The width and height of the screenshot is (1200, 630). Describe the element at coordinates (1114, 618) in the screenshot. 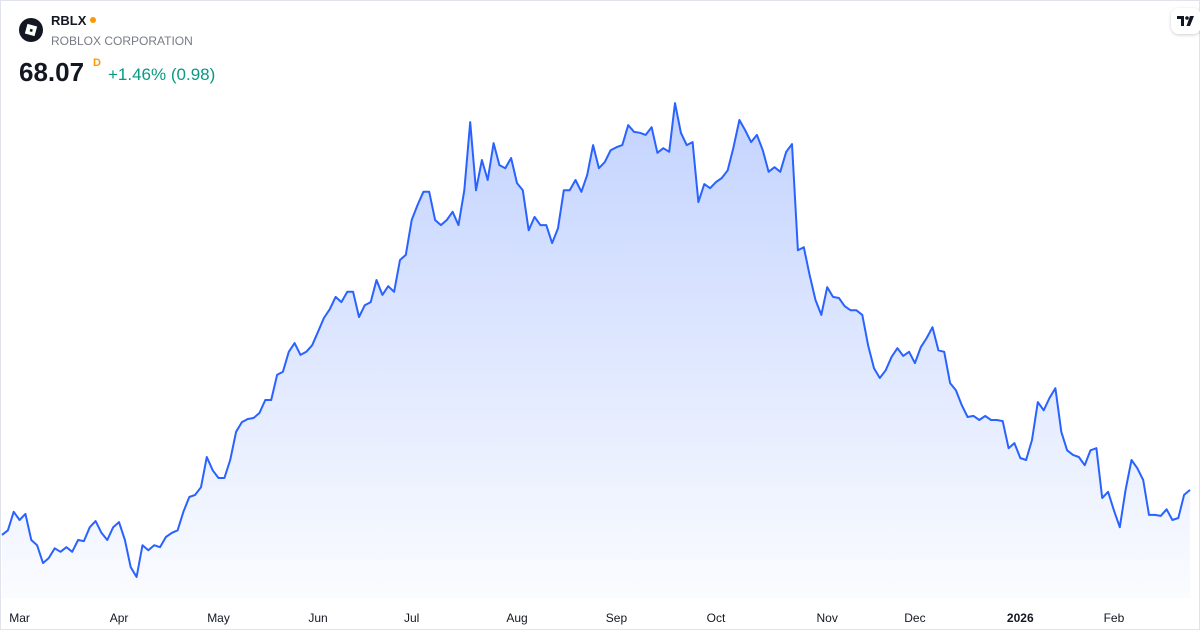

I see `x-tick-label: Feb` at that location.